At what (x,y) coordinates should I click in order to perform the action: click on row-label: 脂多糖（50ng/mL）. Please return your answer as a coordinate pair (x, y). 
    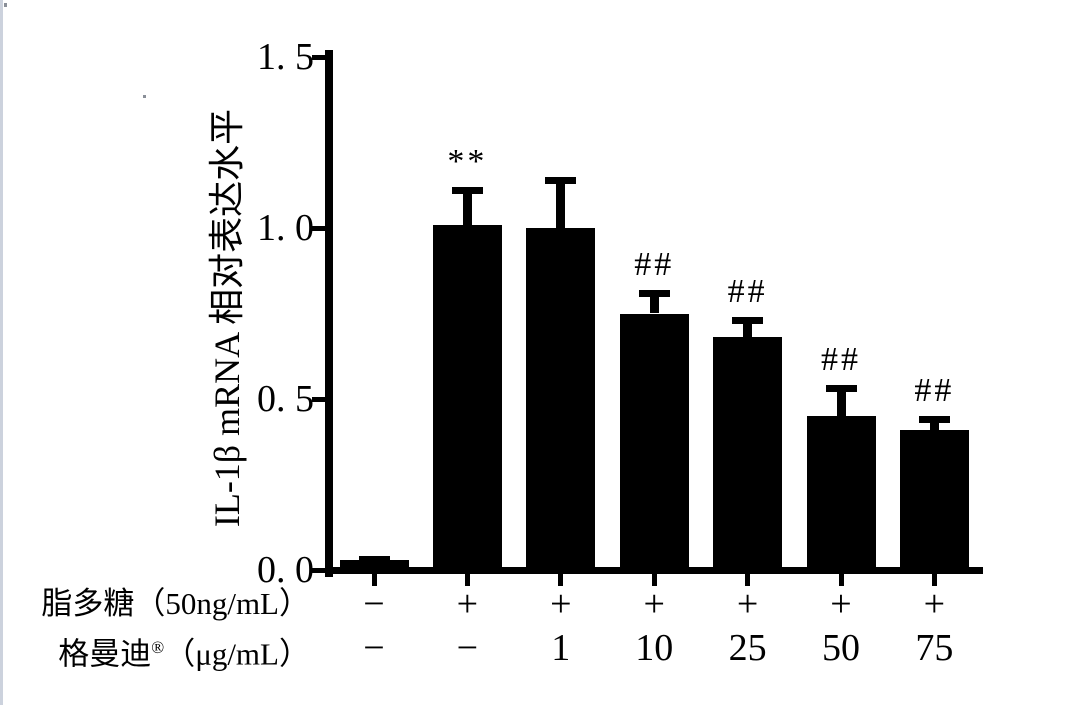
    Looking at the image, I should click on (175, 604).